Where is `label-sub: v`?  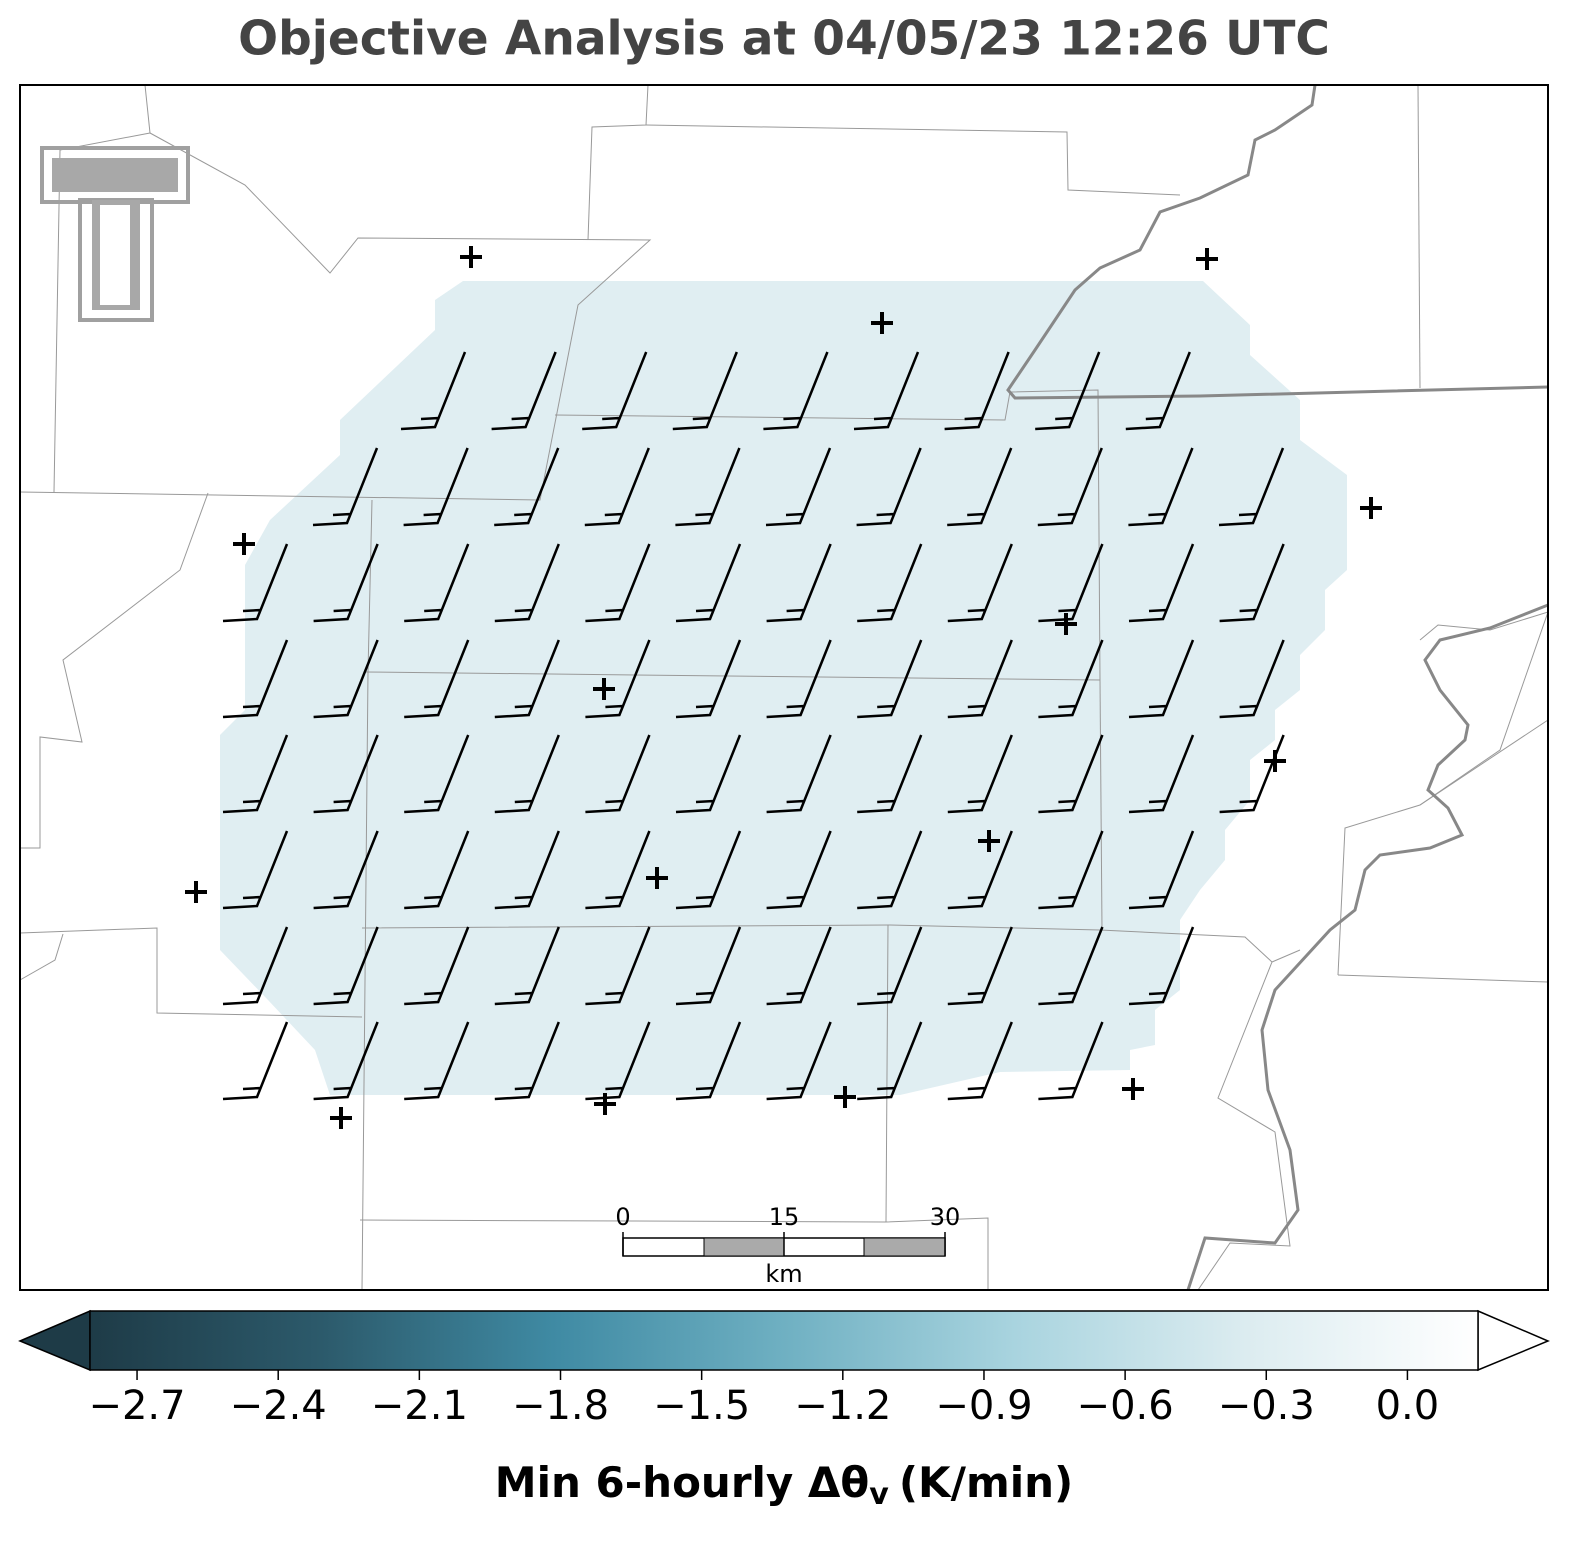 label-sub: v is located at coordinates (879, 1494).